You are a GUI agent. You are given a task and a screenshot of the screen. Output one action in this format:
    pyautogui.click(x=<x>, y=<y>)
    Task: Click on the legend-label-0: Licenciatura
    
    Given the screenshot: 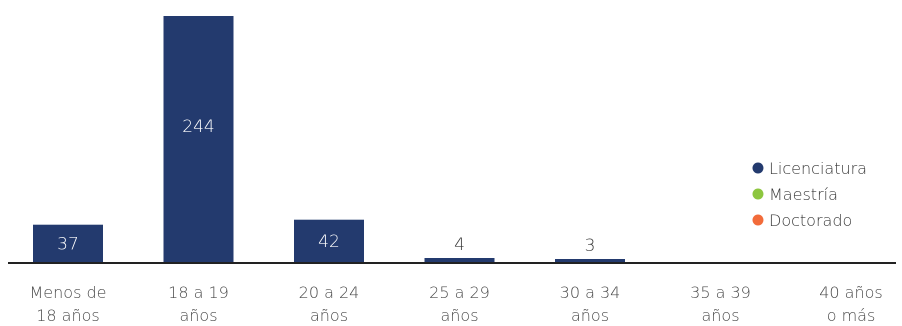 What is the action you would take?
    pyautogui.click(x=818, y=168)
    